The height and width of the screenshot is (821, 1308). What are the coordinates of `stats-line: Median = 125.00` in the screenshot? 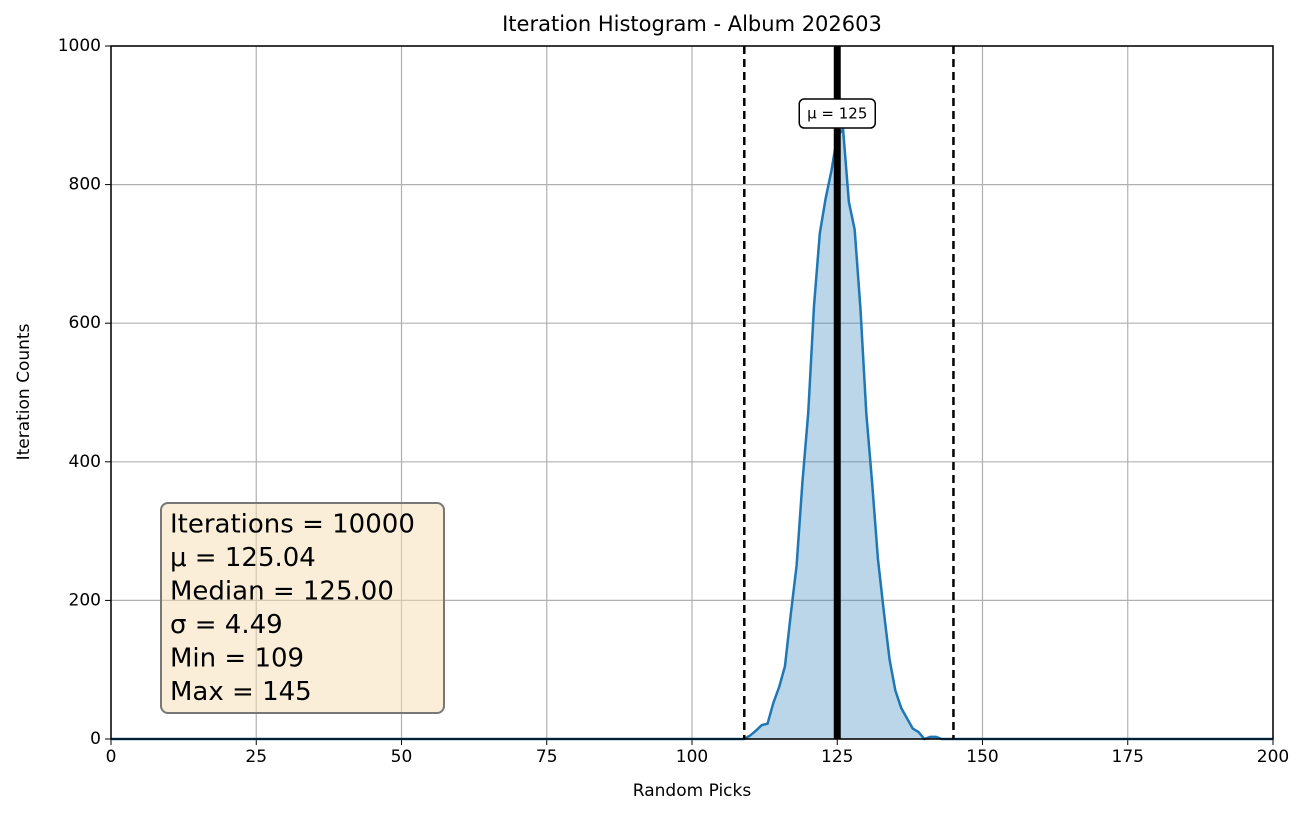 It's located at (282, 592).